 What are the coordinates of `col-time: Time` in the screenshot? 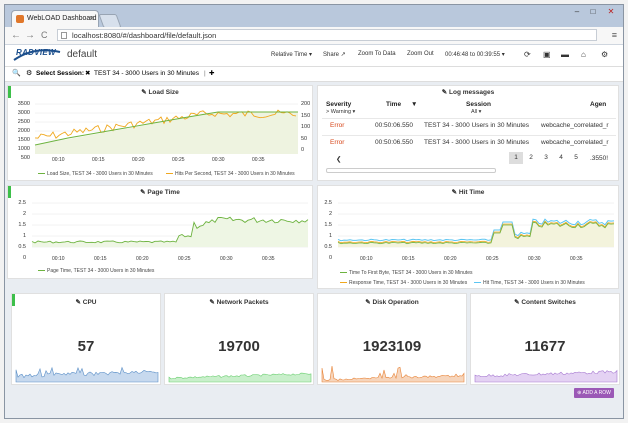 It's located at (394, 104).